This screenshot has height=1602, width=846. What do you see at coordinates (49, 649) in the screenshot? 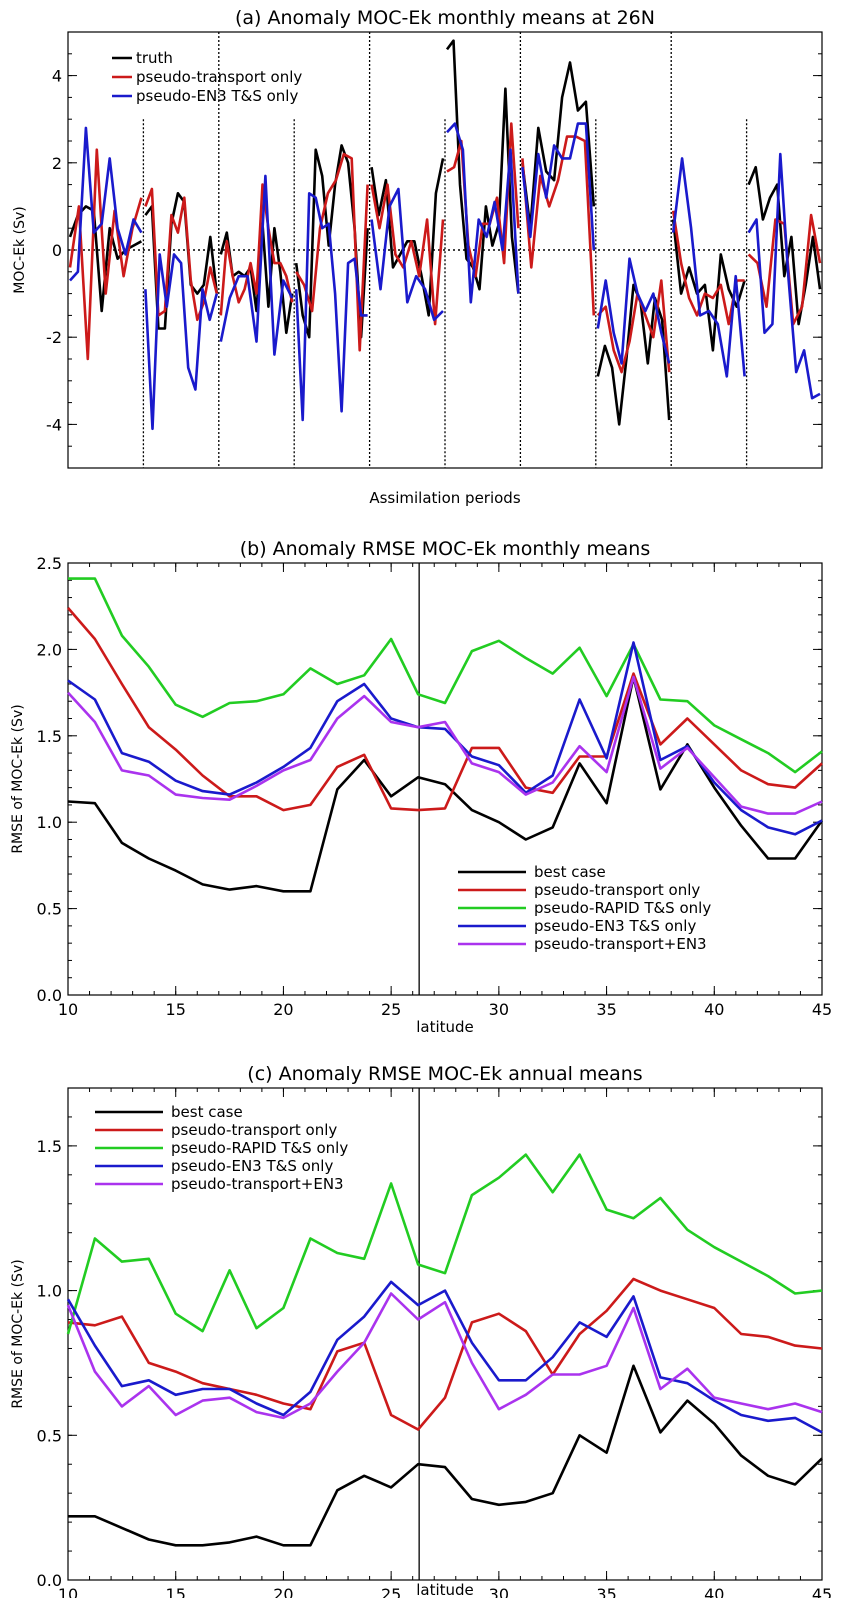
I see `y-tick-label: 2.0` at bounding box center [49, 649].